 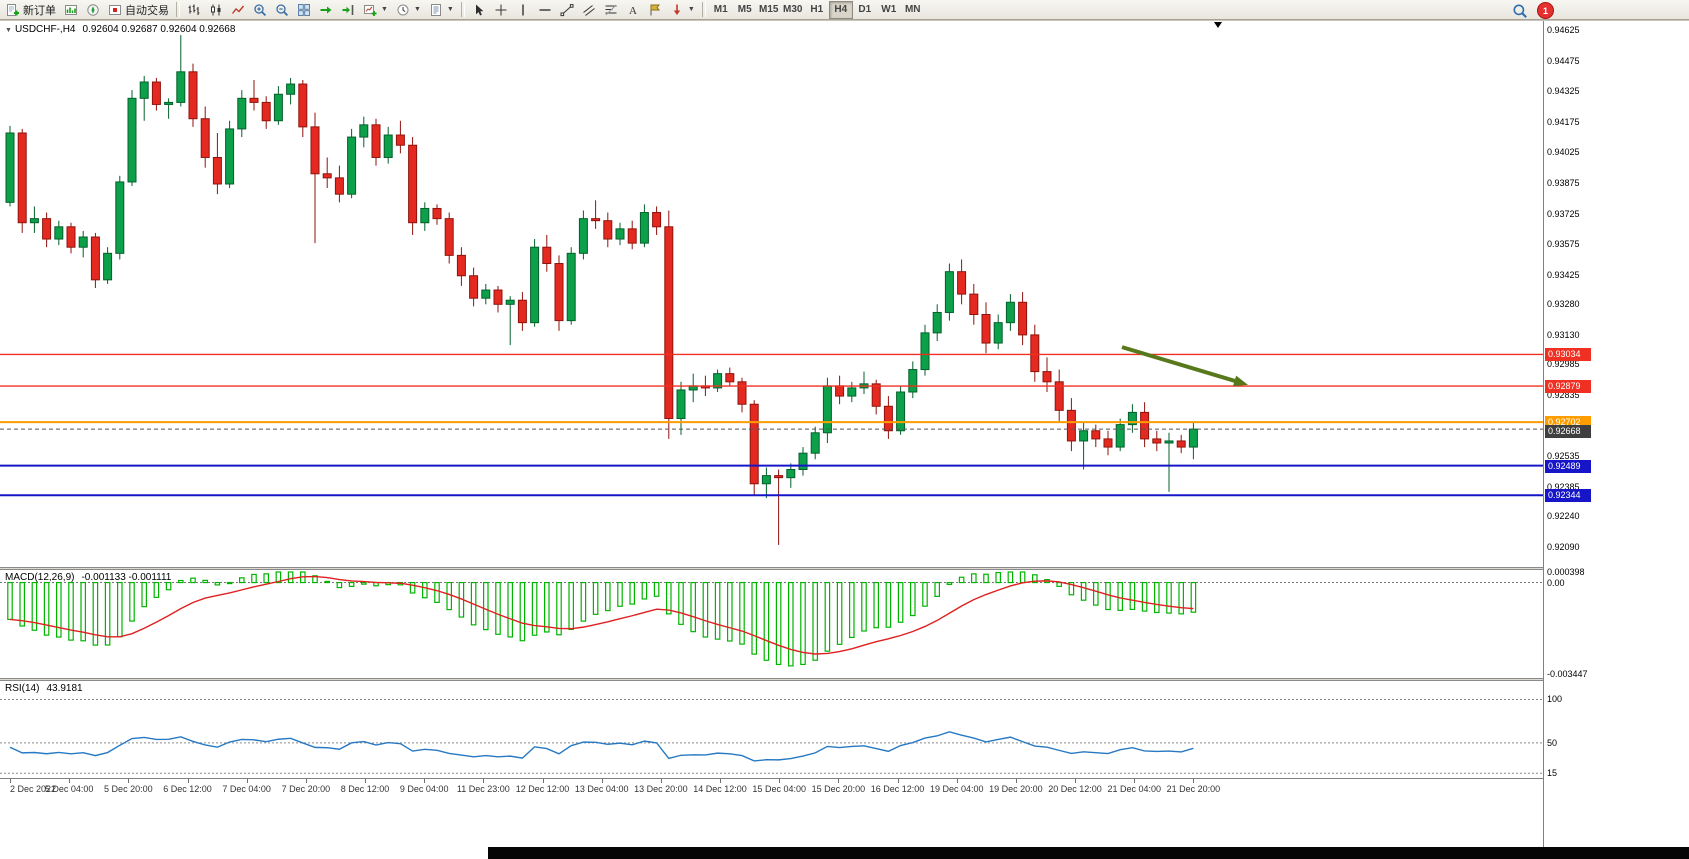 I want to click on chart-window-button, so click(x=71, y=10).